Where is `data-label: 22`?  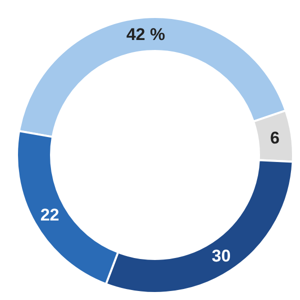 data-label: 22 is located at coordinates (50, 214).